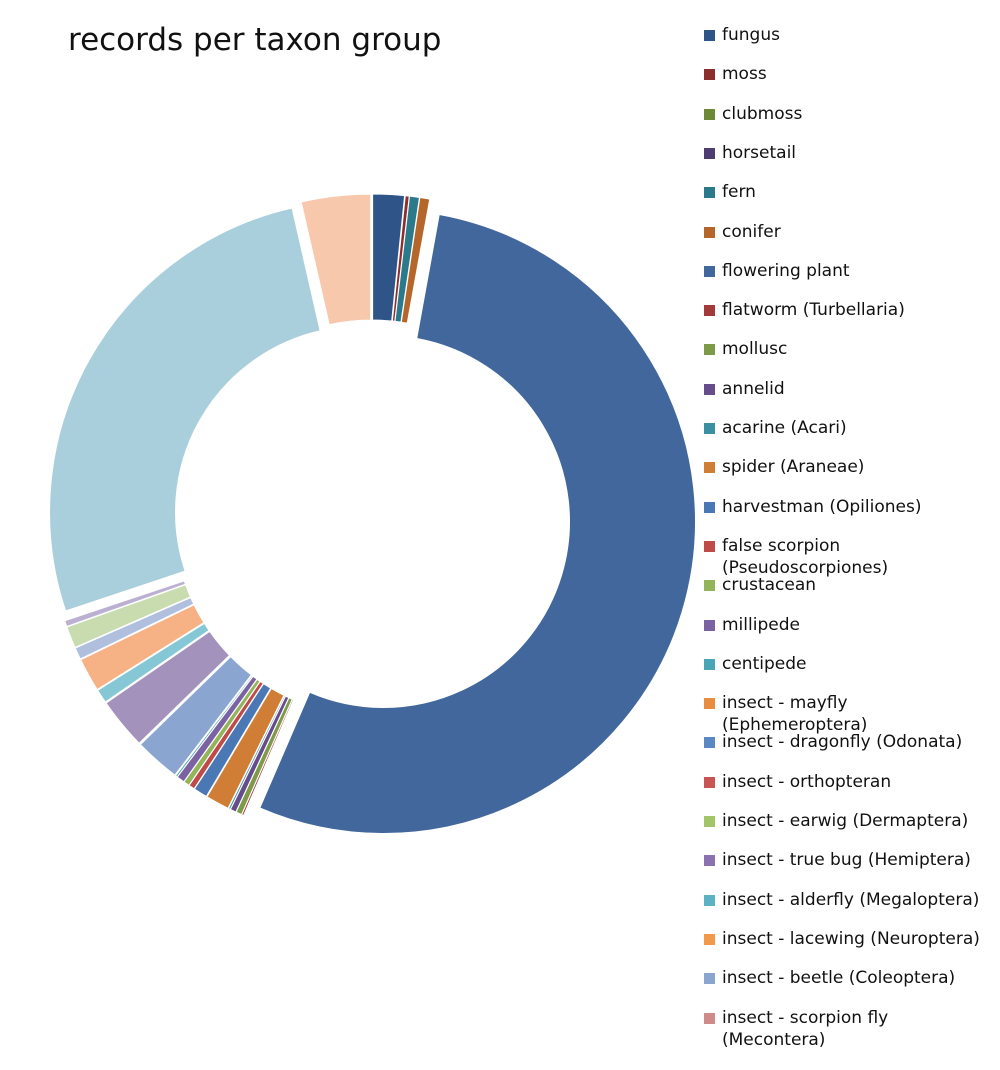 This screenshot has width=1000, height=1070. I want to click on legend-label: spider (Araneae), so click(793, 467).